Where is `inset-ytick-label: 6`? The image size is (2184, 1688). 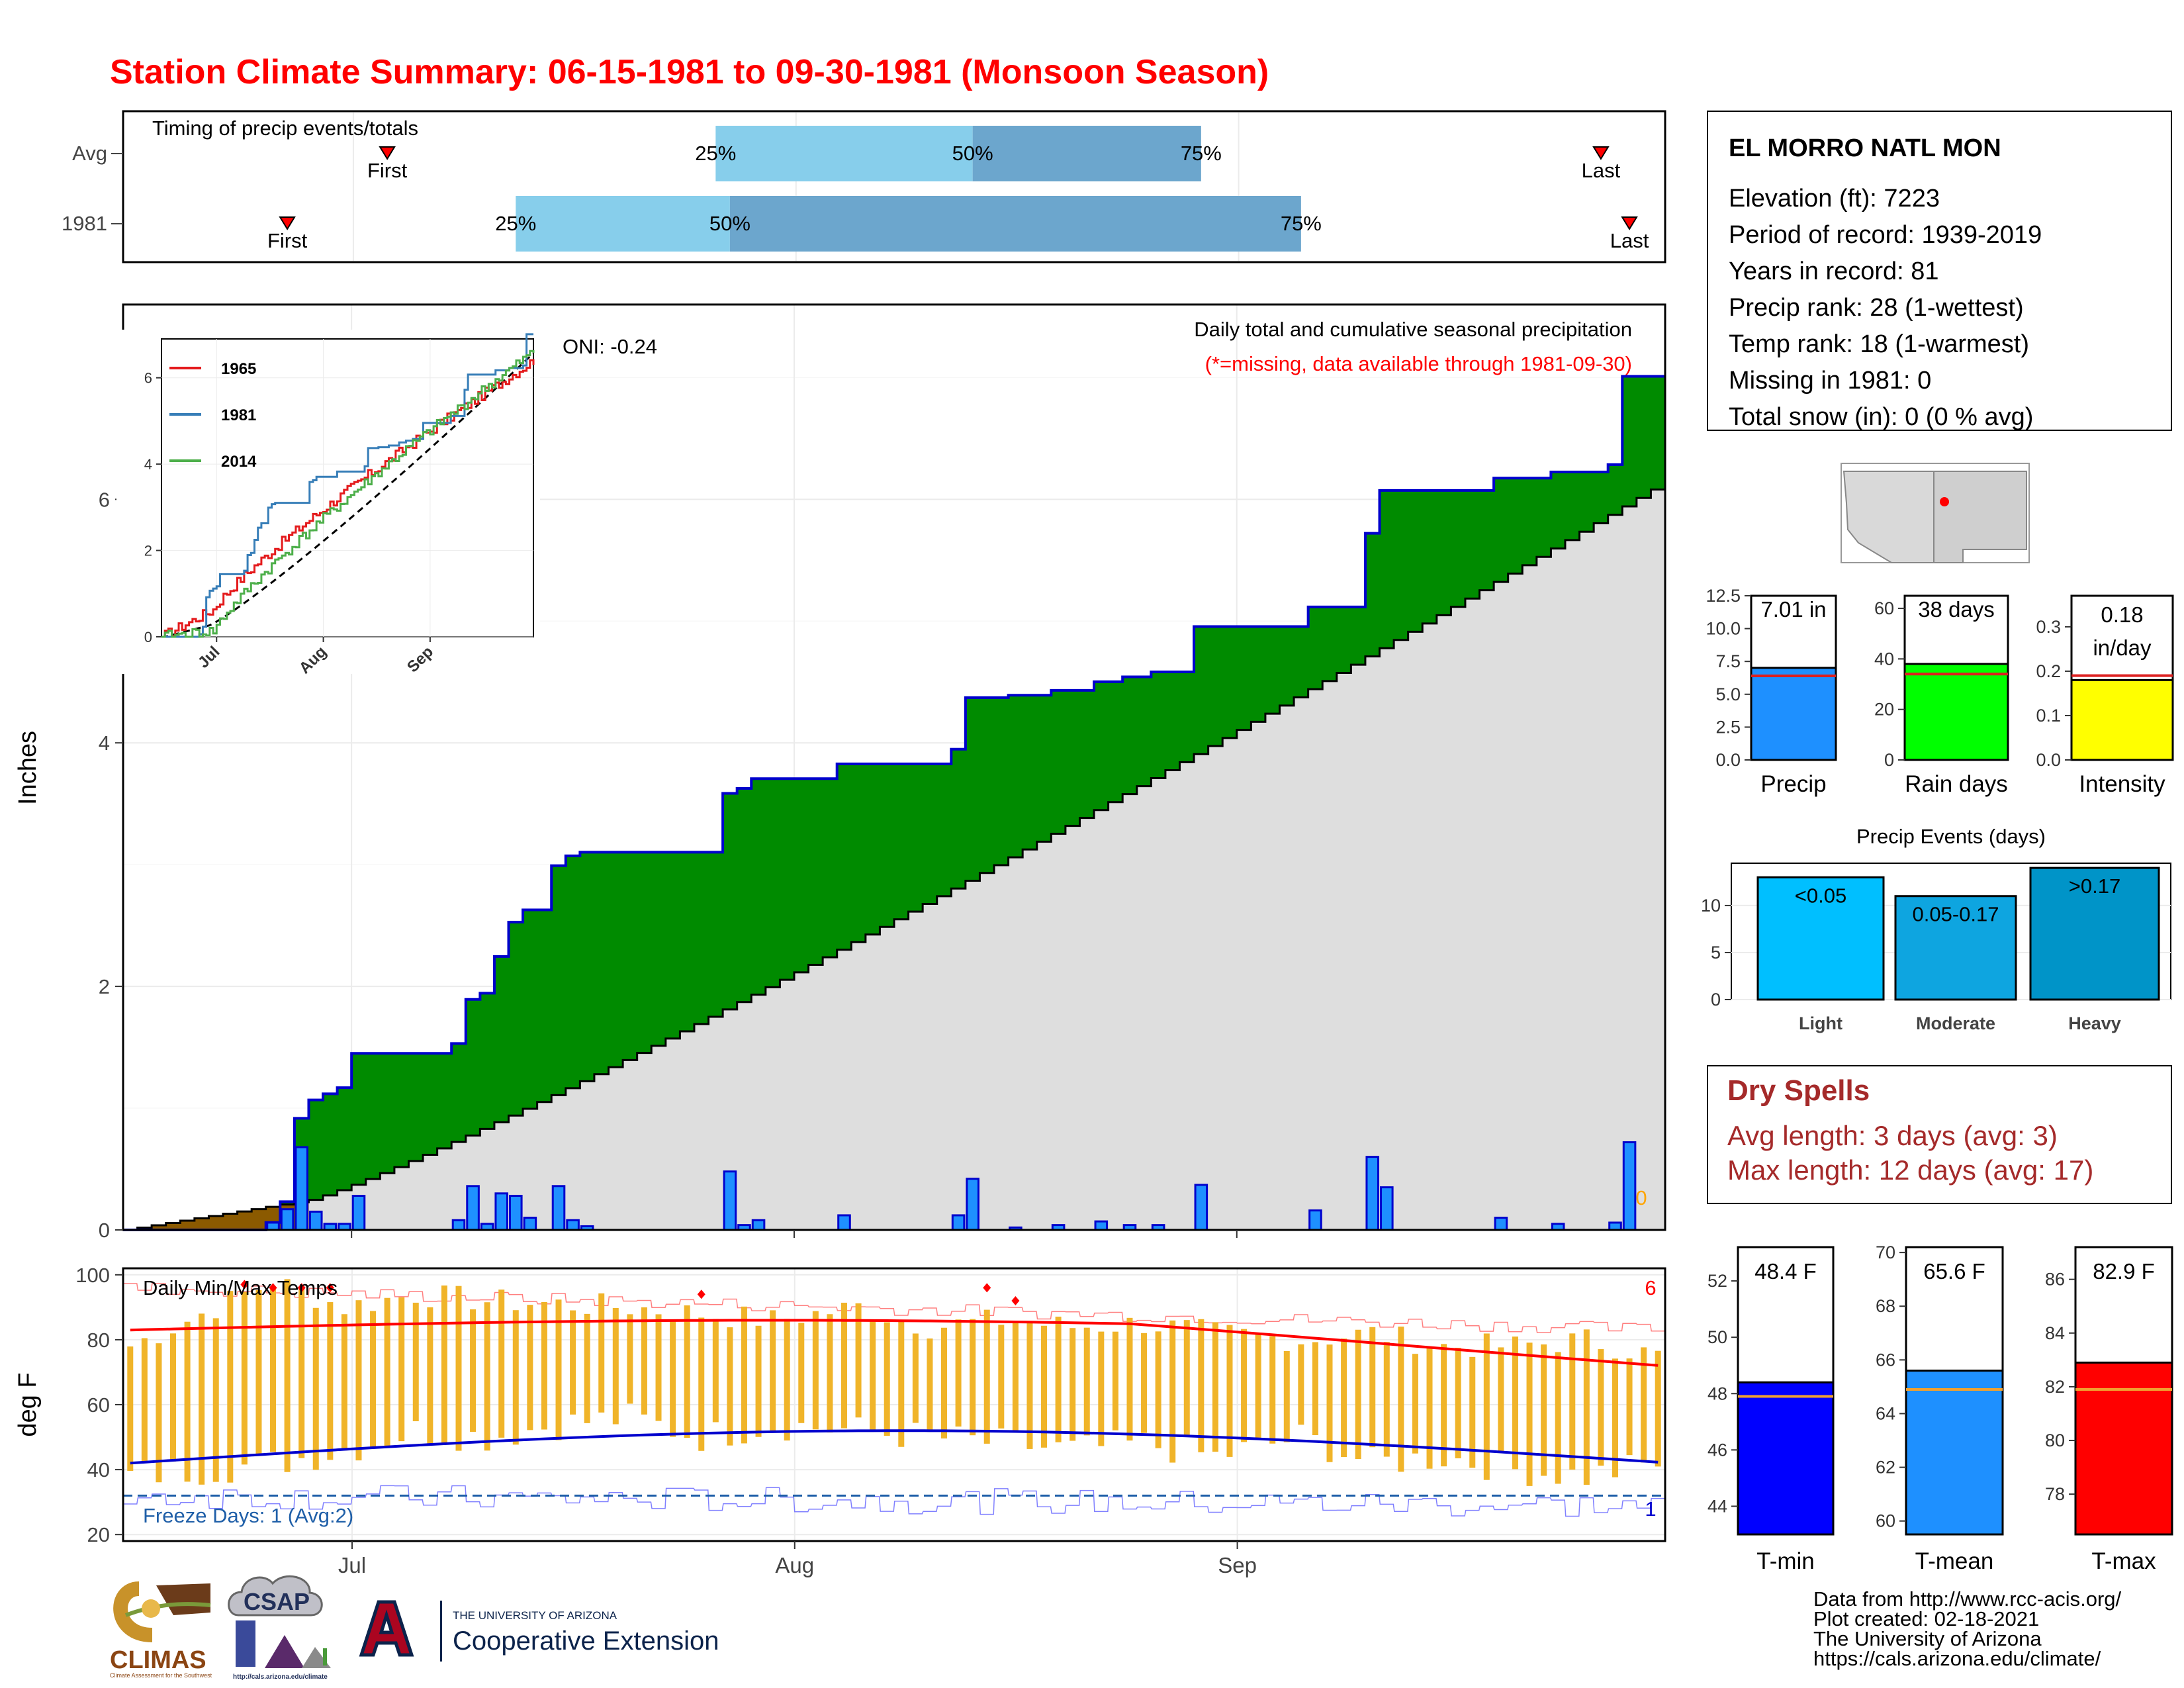 inset-ytick-label: 6 is located at coordinates (148, 378).